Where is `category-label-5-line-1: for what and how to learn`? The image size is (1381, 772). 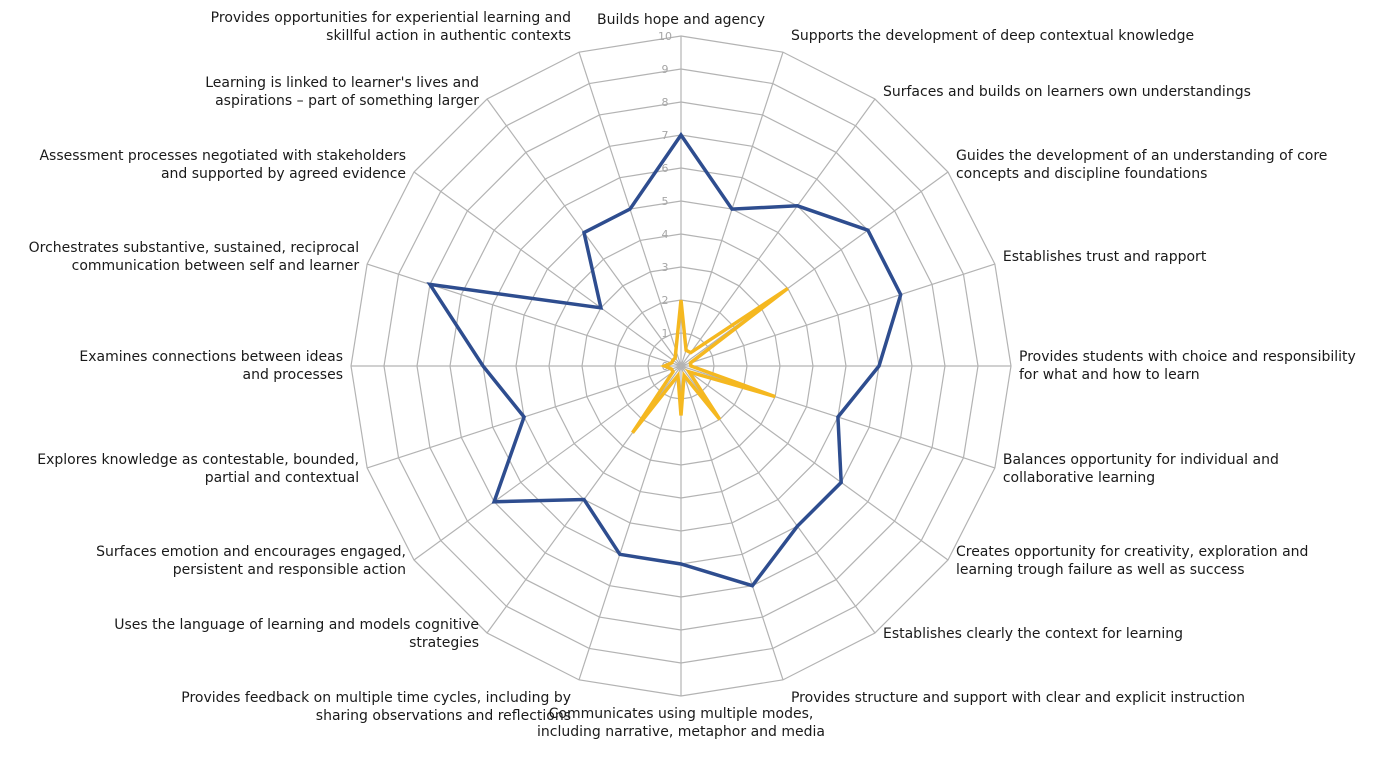 category-label-5-line-1: for what and how to learn is located at coordinates (1109, 375).